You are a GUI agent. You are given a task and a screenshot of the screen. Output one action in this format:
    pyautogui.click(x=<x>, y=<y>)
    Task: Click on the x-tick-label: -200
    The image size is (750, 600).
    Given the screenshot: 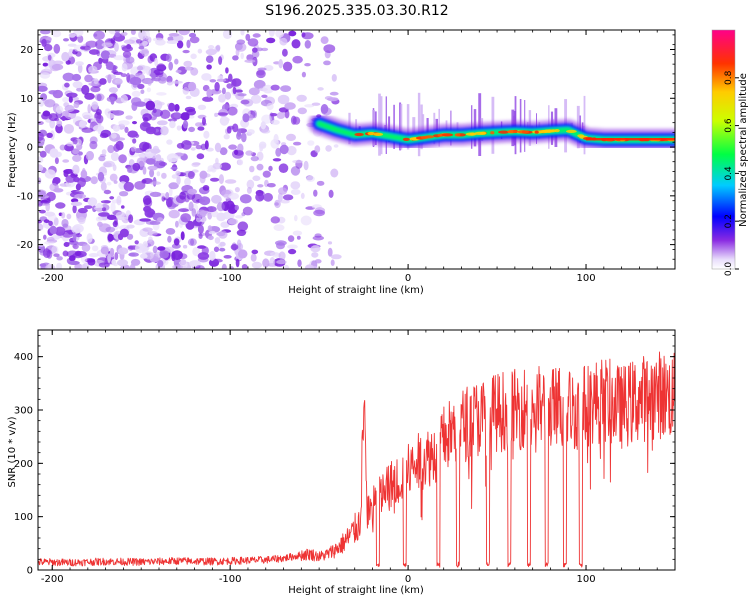 What is the action you would take?
    pyautogui.click(x=52, y=278)
    